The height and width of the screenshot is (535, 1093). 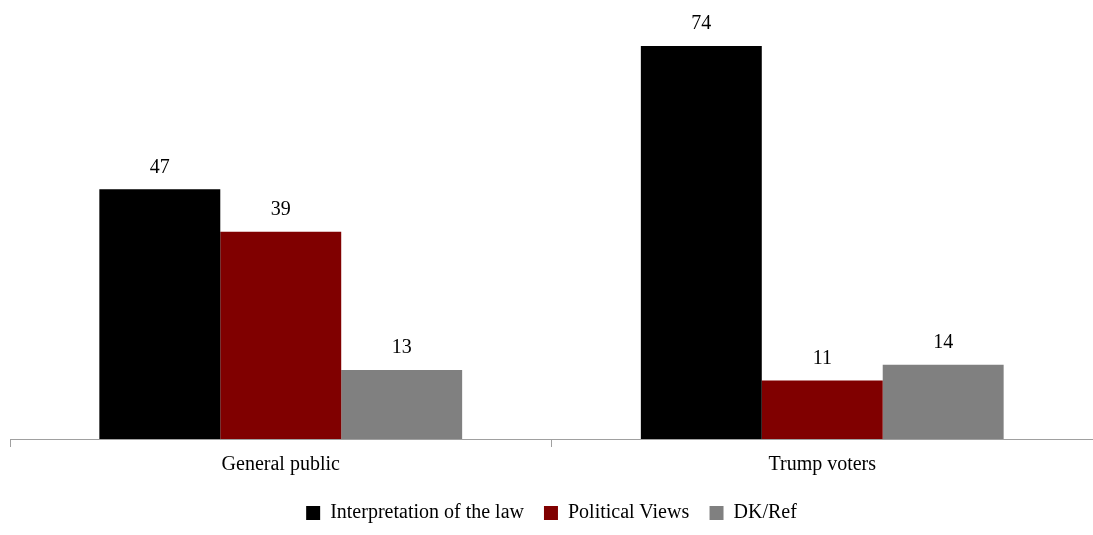 I want to click on data-label: 39, so click(x=280, y=208).